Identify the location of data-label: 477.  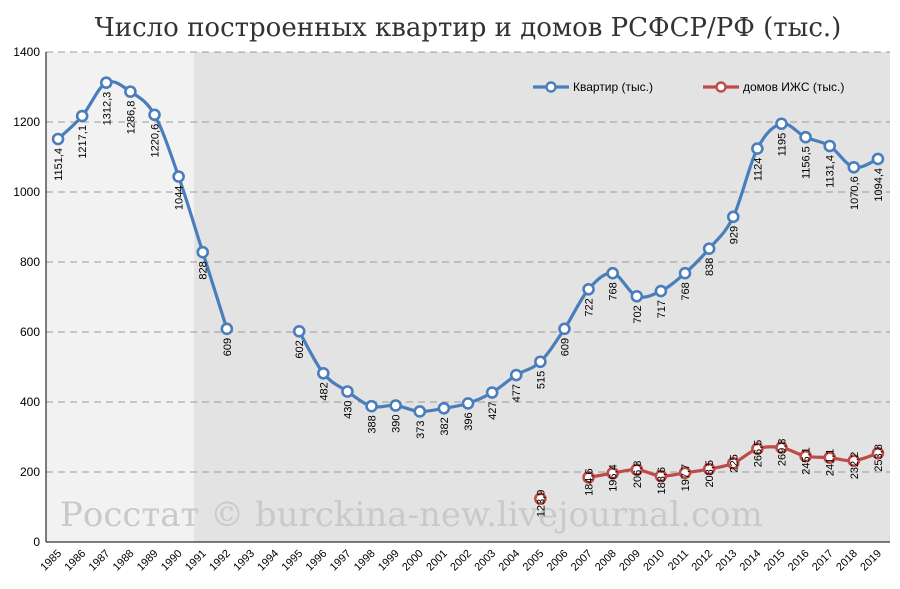
(517, 393).